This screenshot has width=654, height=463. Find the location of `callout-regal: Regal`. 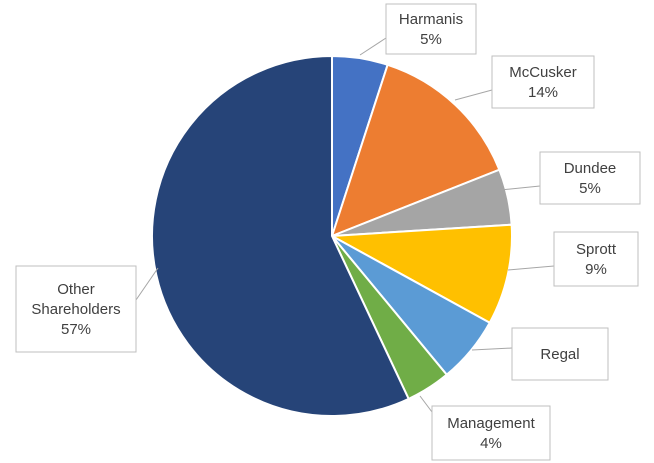

callout-regal: Regal is located at coordinates (540, 354).